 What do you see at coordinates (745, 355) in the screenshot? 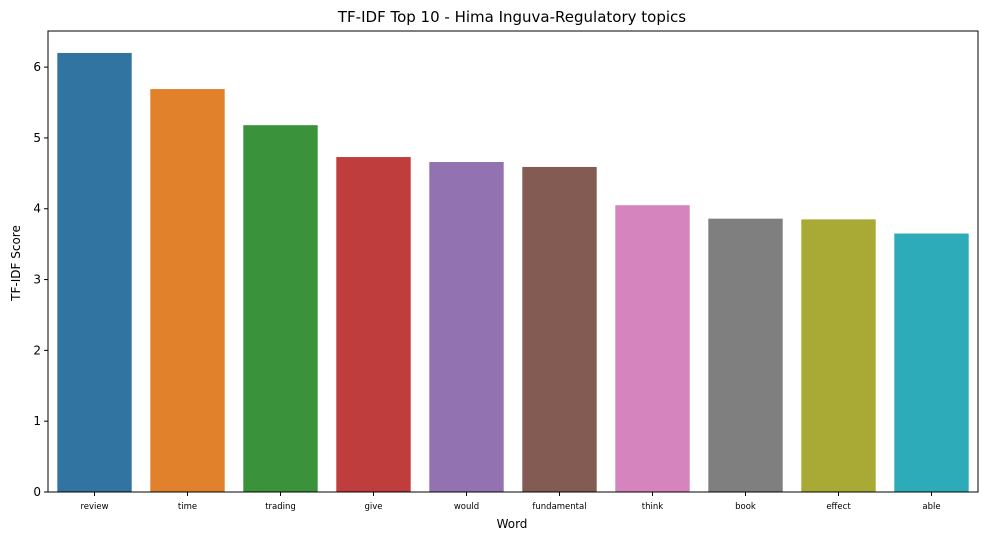
I see `bar-book` at bounding box center [745, 355].